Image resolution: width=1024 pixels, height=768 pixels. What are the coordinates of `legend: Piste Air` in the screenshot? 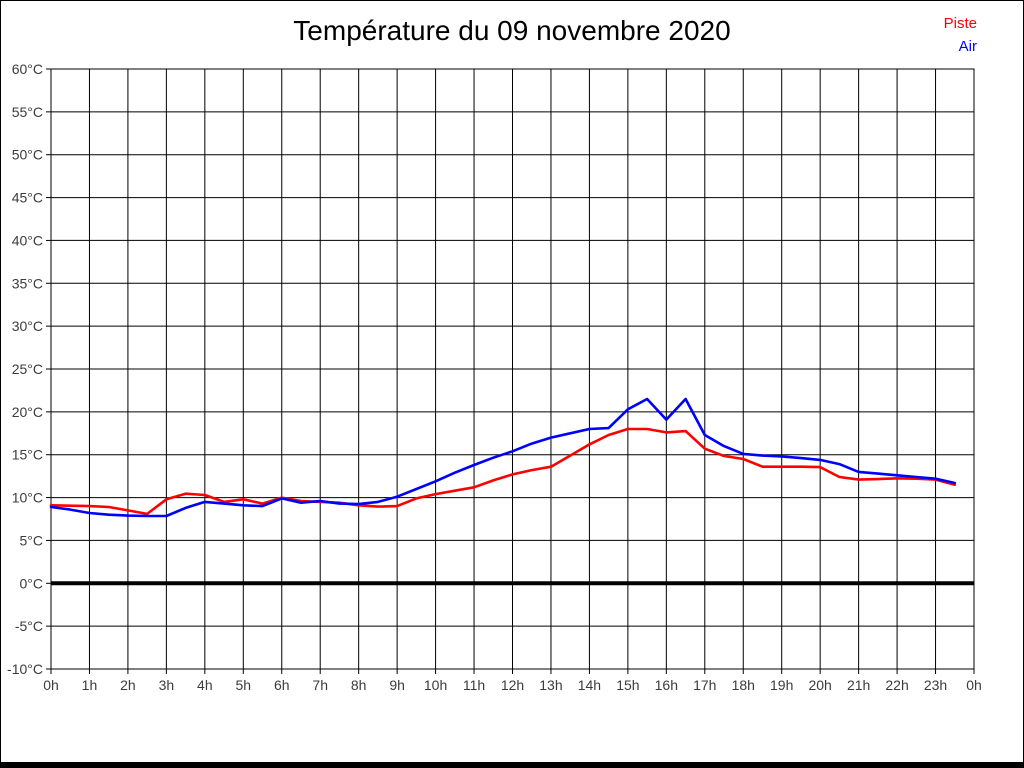 It's located at (960, 35).